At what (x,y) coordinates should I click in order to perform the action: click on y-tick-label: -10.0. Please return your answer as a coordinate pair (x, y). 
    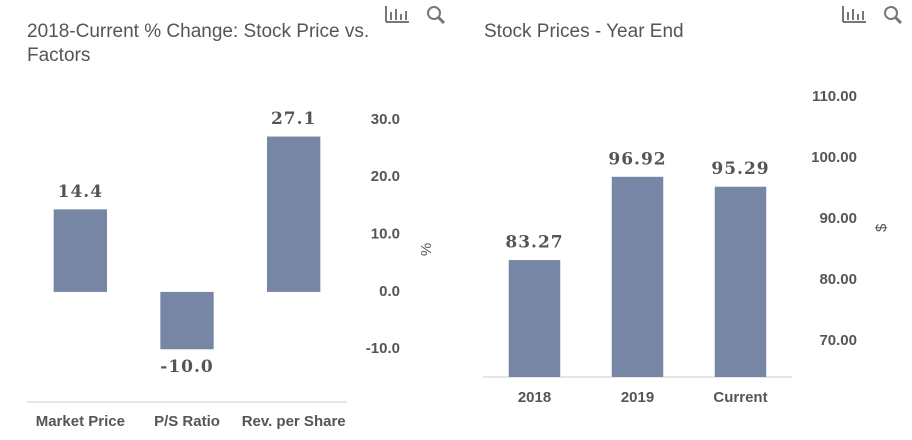
    Looking at the image, I should click on (383, 348).